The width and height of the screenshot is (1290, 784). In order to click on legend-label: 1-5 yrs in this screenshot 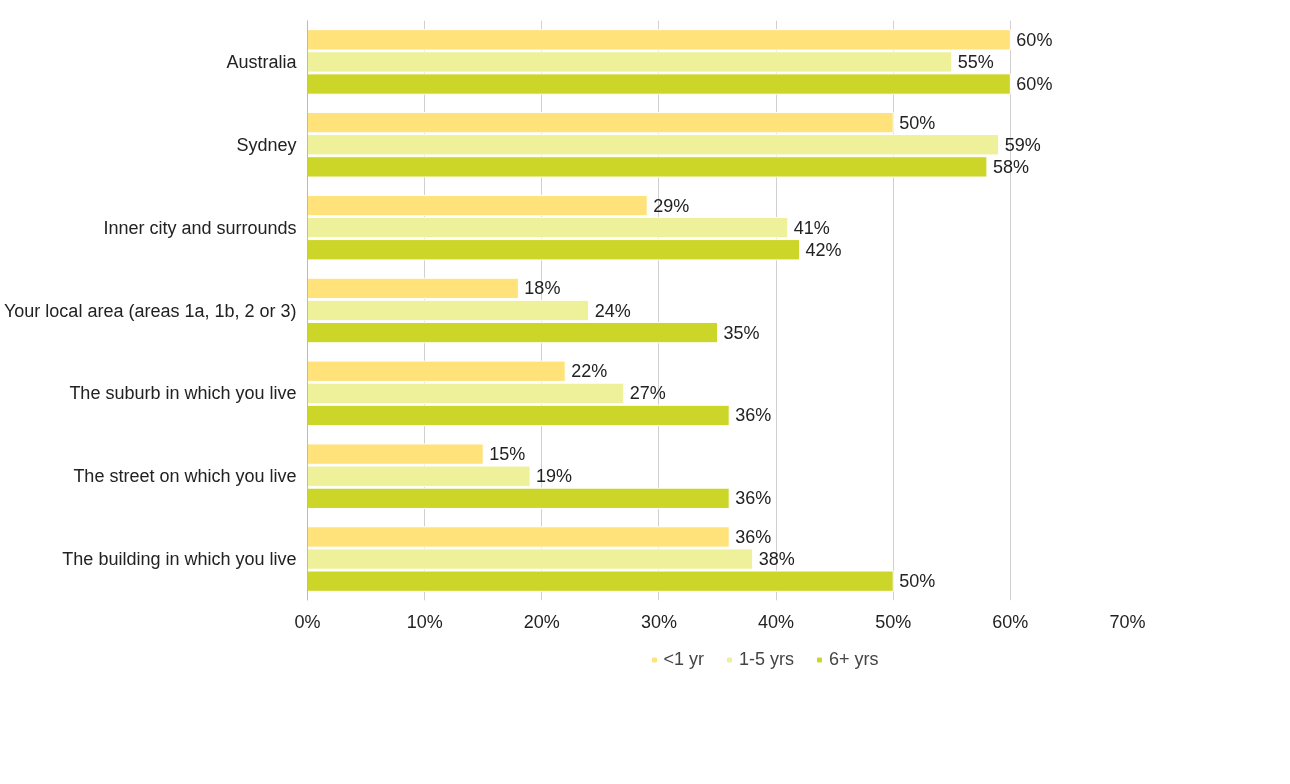, I will do `click(766, 659)`.